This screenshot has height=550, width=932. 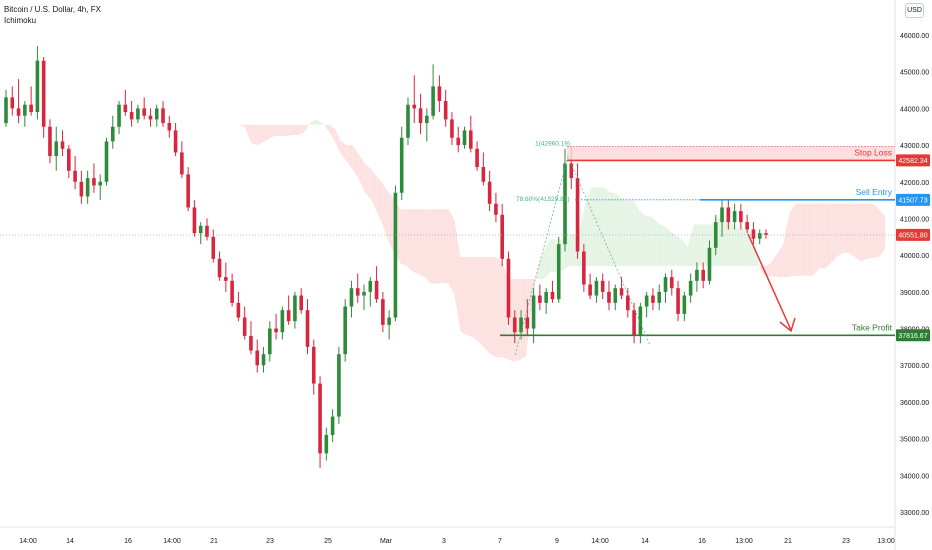 What do you see at coordinates (912, 336) in the screenshot?
I see `take-profit-value: 37816.67` at bounding box center [912, 336].